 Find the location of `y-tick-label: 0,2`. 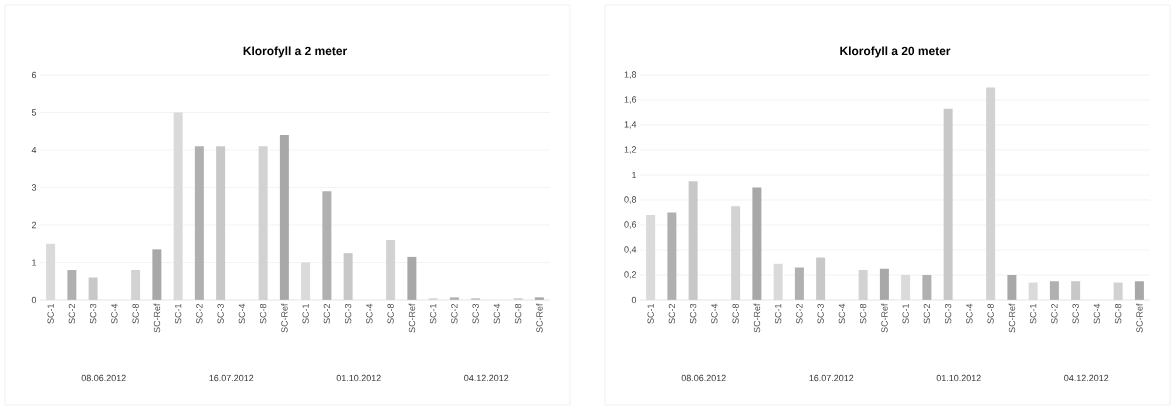

y-tick-label: 0,2 is located at coordinates (630, 275).